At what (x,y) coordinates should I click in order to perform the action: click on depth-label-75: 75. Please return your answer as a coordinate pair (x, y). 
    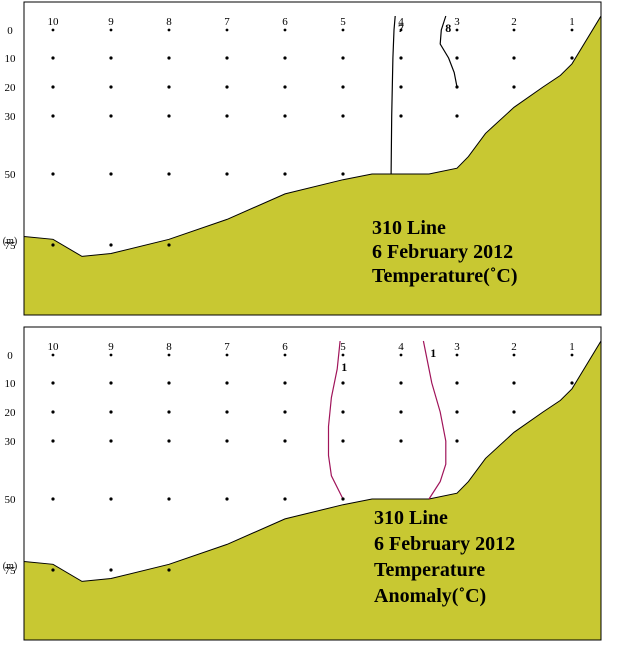
    Looking at the image, I should click on (11, 246).